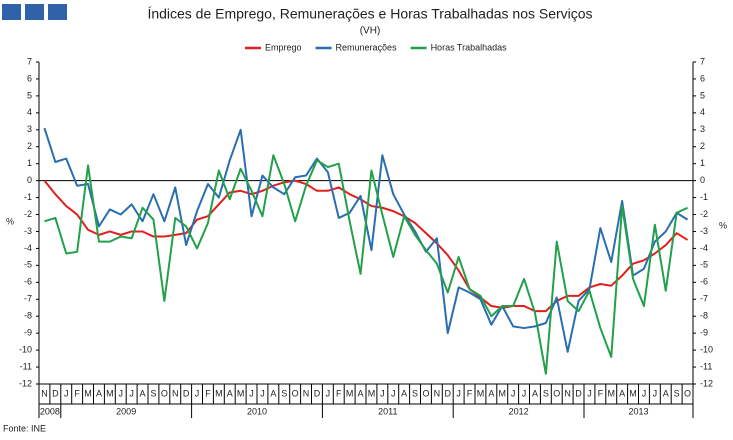 The height and width of the screenshot is (440, 733). What do you see at coordinates (28, 265) in the screenshot?
I see `y-tick-label: -5` at bounding box center [28, 265].